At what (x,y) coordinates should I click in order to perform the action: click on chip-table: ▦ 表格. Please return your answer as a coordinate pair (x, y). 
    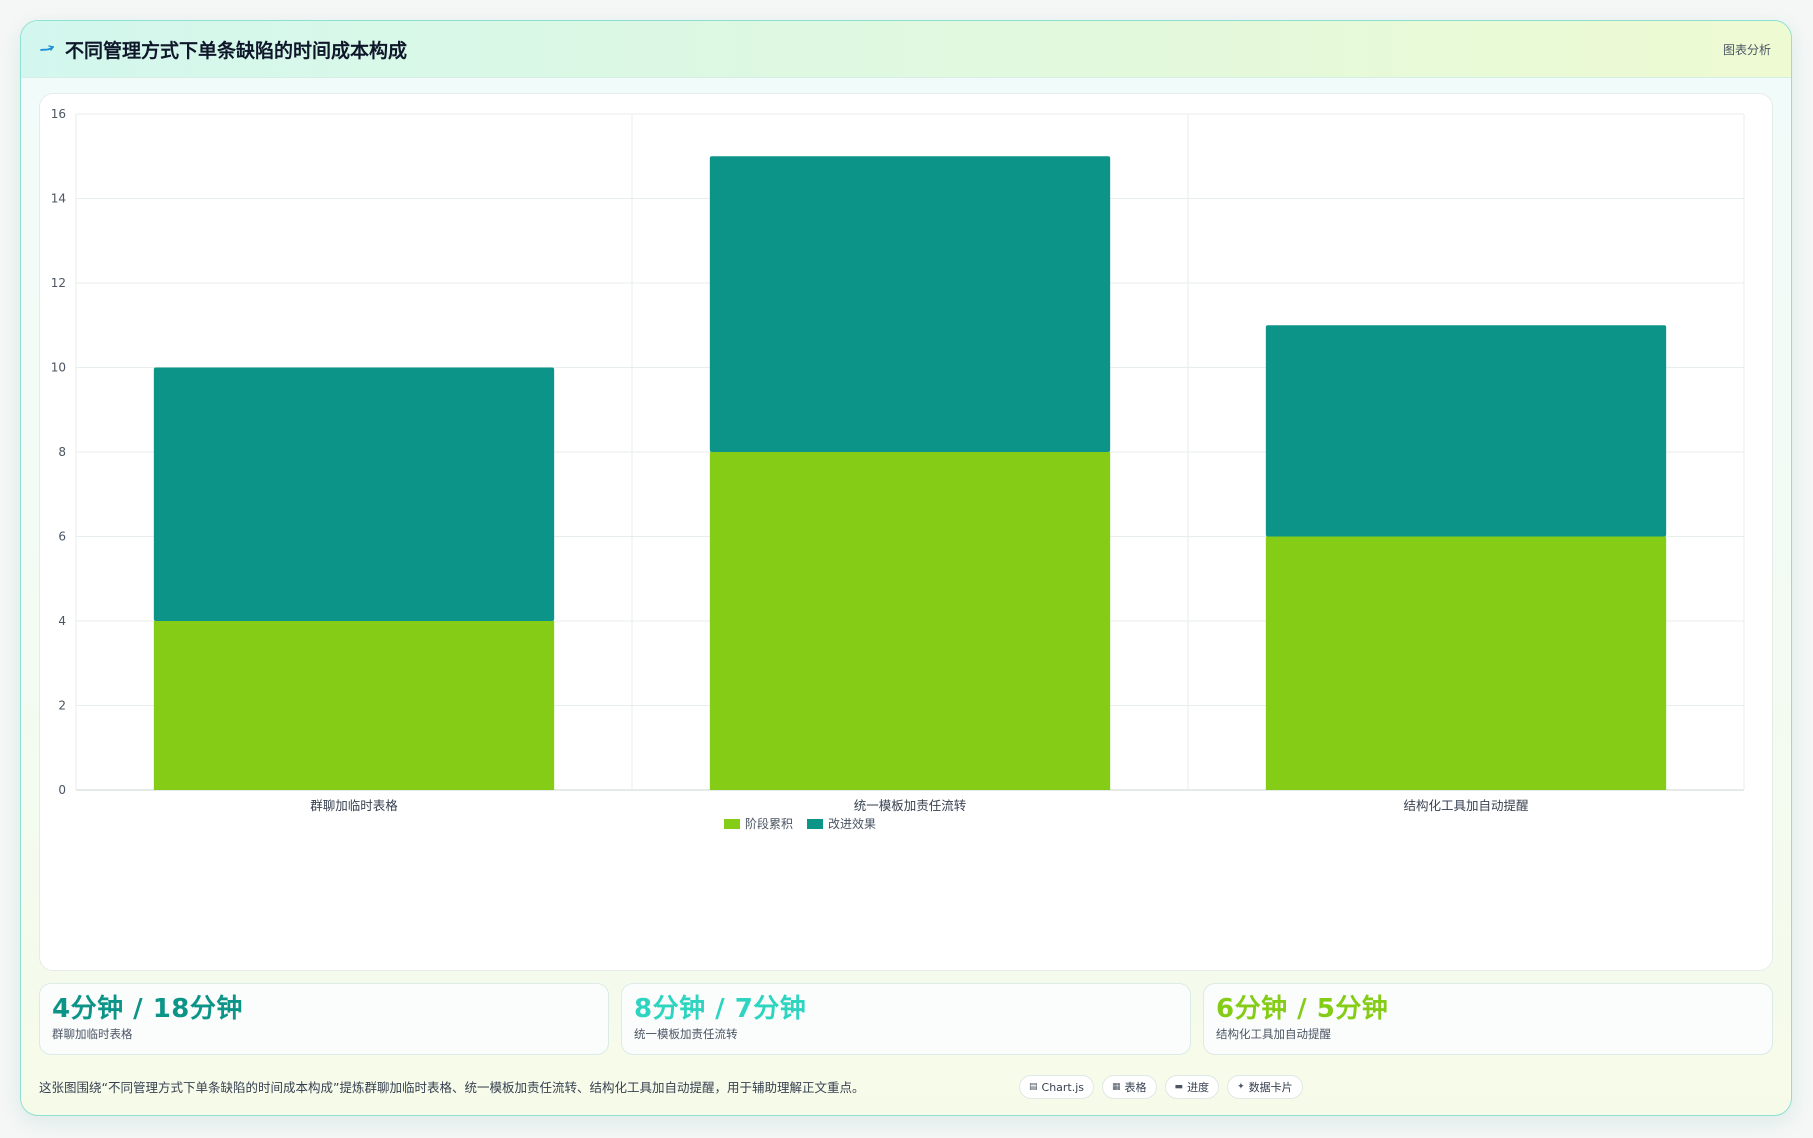
    Looking at the image, I should click on (1129, 1087).